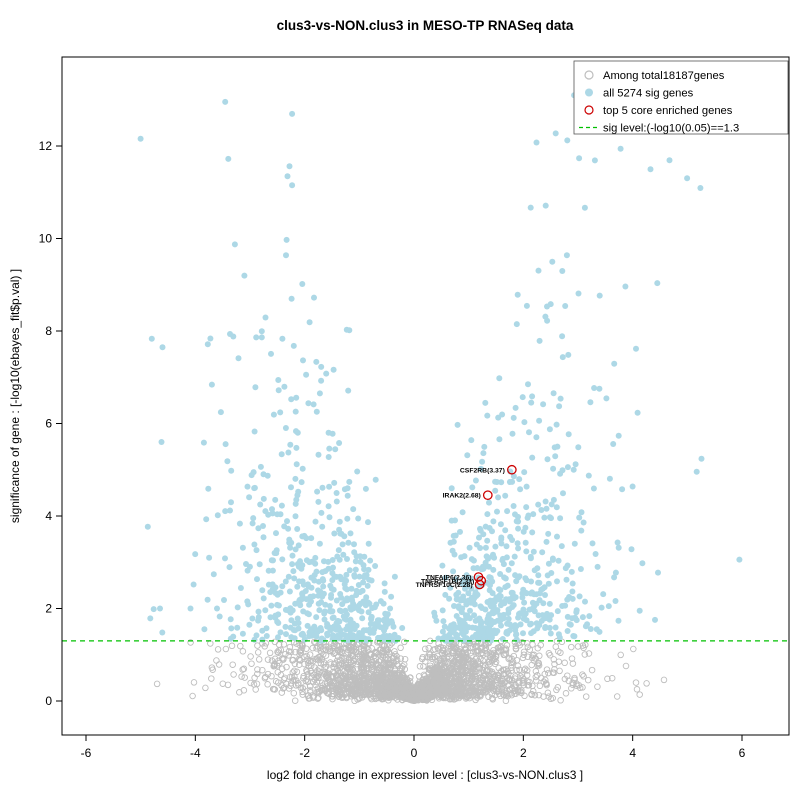  I want to click on enriched-gene-label: TNFRSF1B(2.33), so click(447, 581).